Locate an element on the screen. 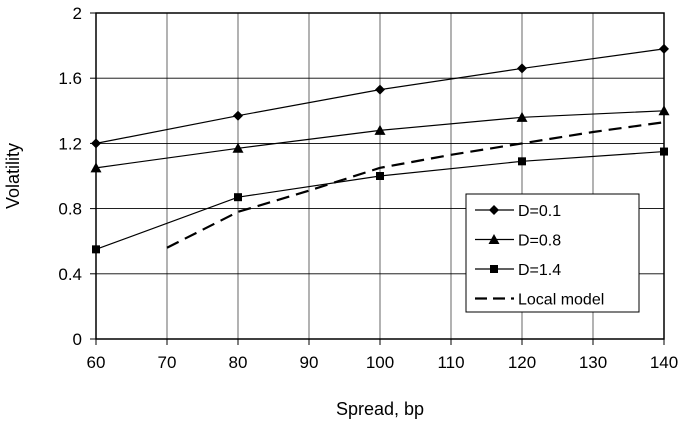 The image size is (683, 425). x-tick-label: 110 is located at coordinates (450, 362).